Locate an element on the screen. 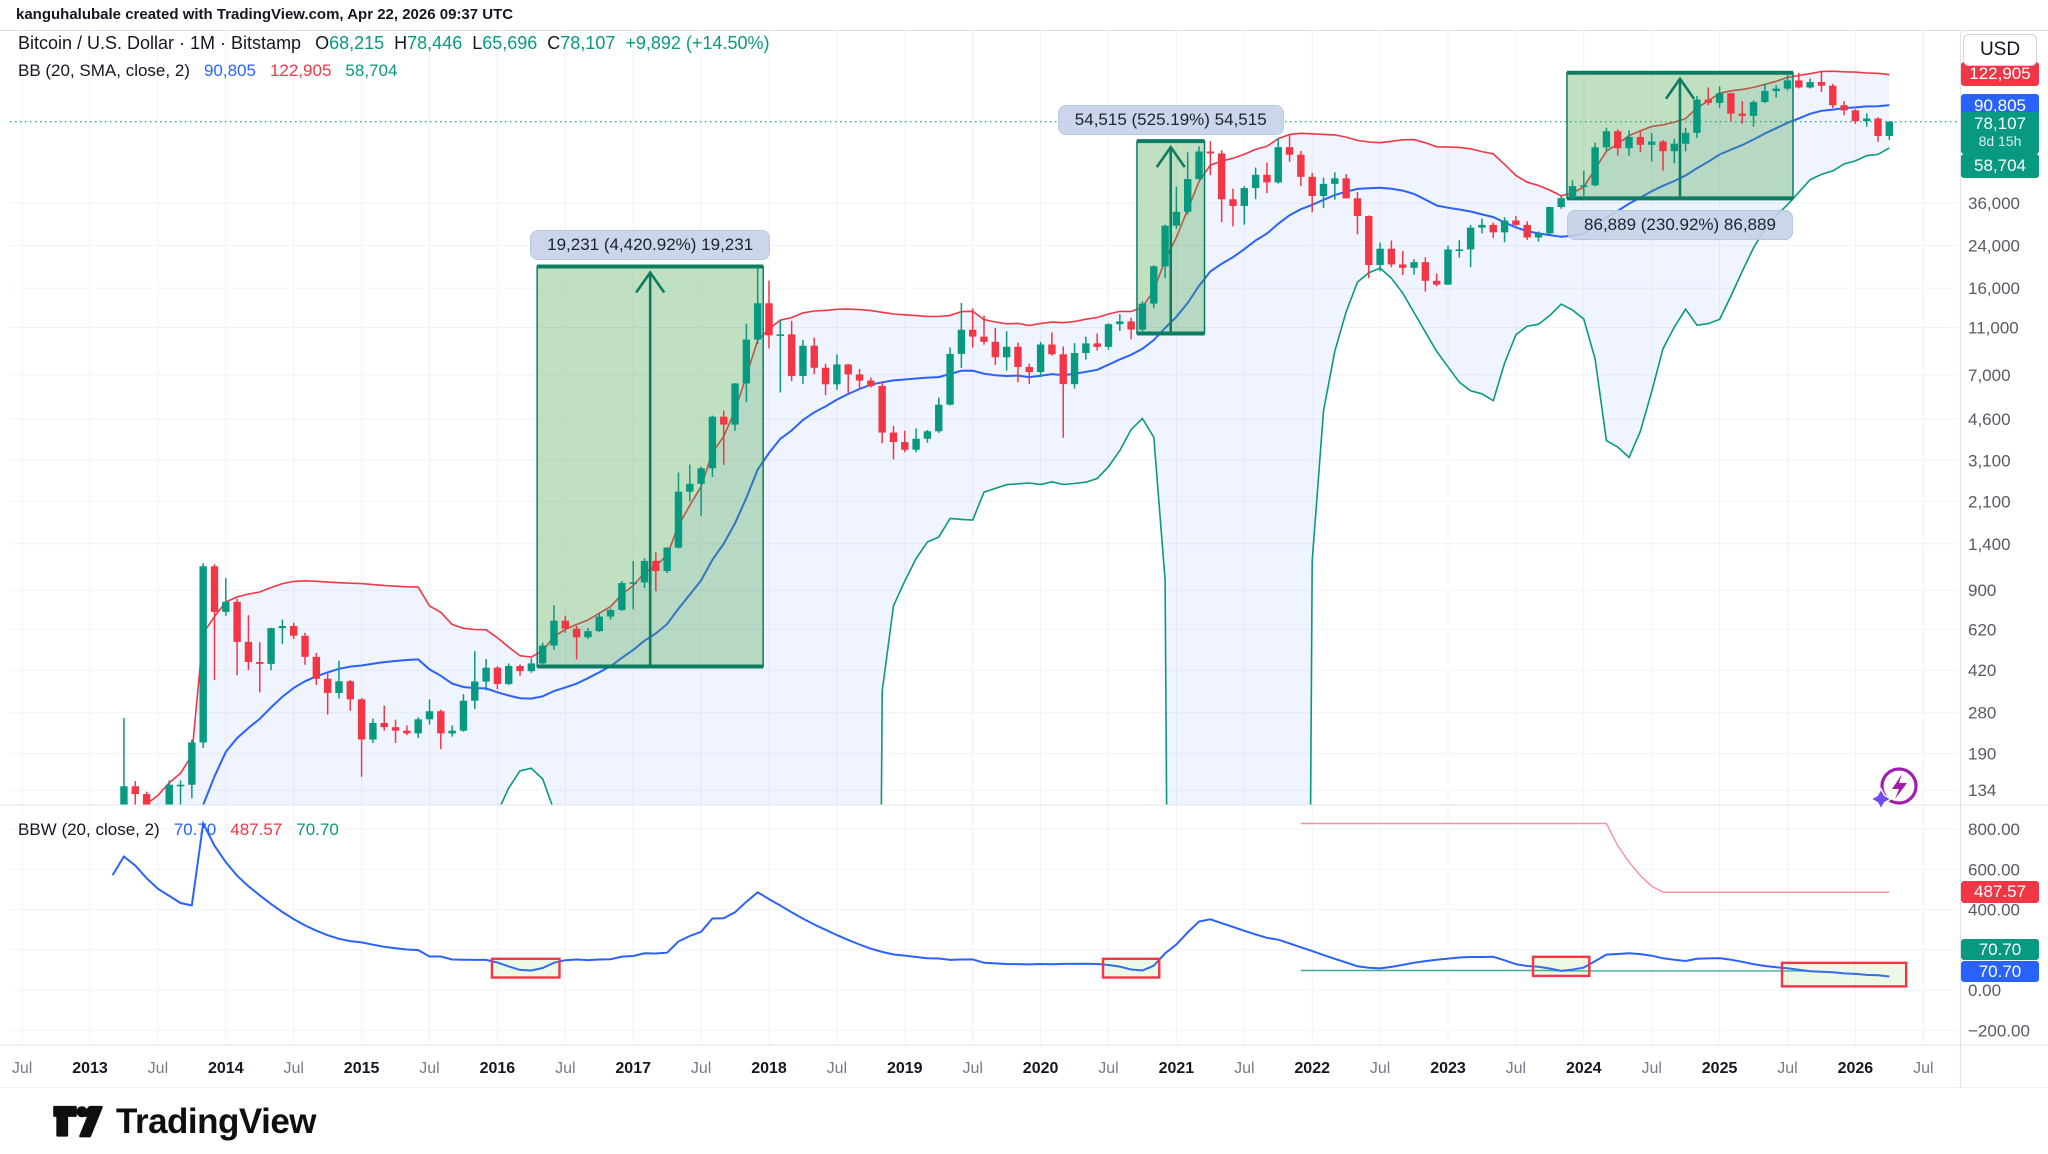 The image size is (2048, 1154). price-tick: 900 is located at coordinates (1982, 590).